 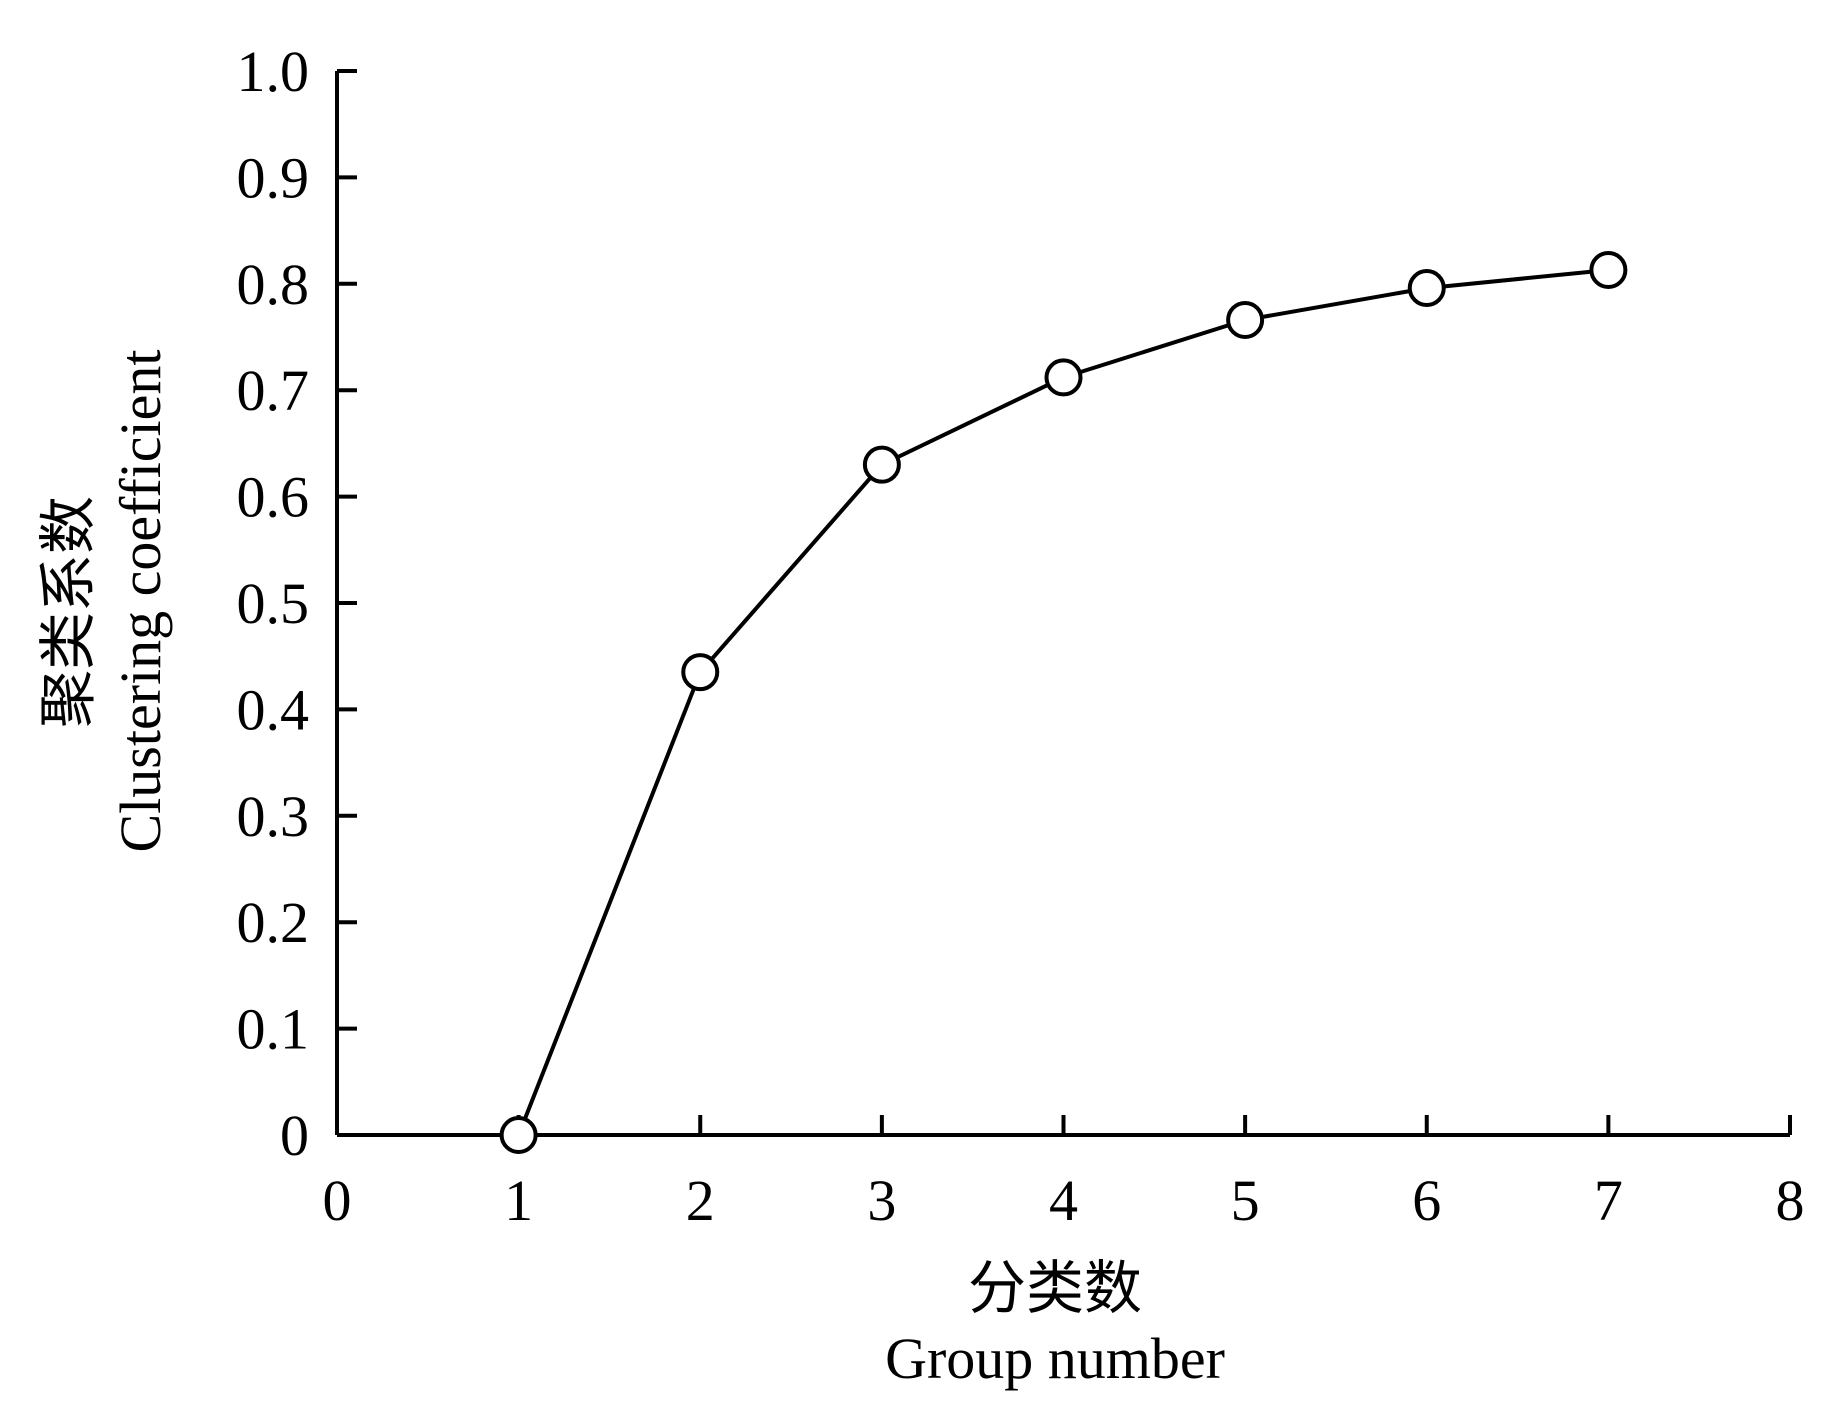 I want to click on x-axis-ticks: 0 1 2 3 4 5 6 7 8, so click(x=1064, y=1174).